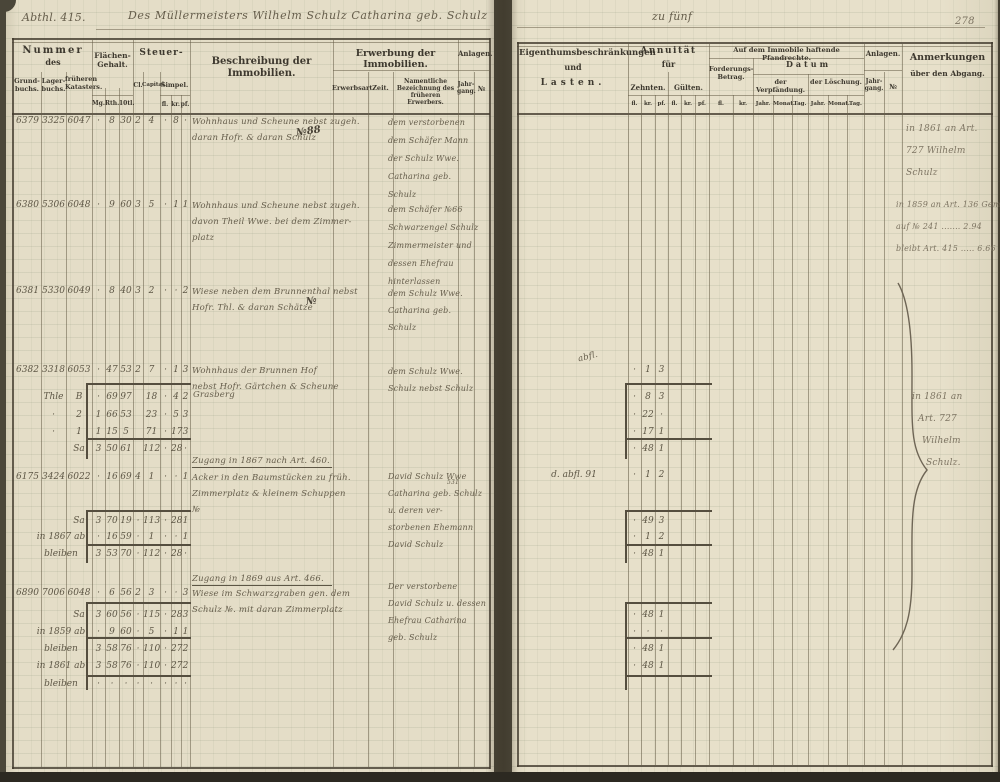  I want to click on header-flaechengehalt: Flächen- Gehalt., so click(112, 60).